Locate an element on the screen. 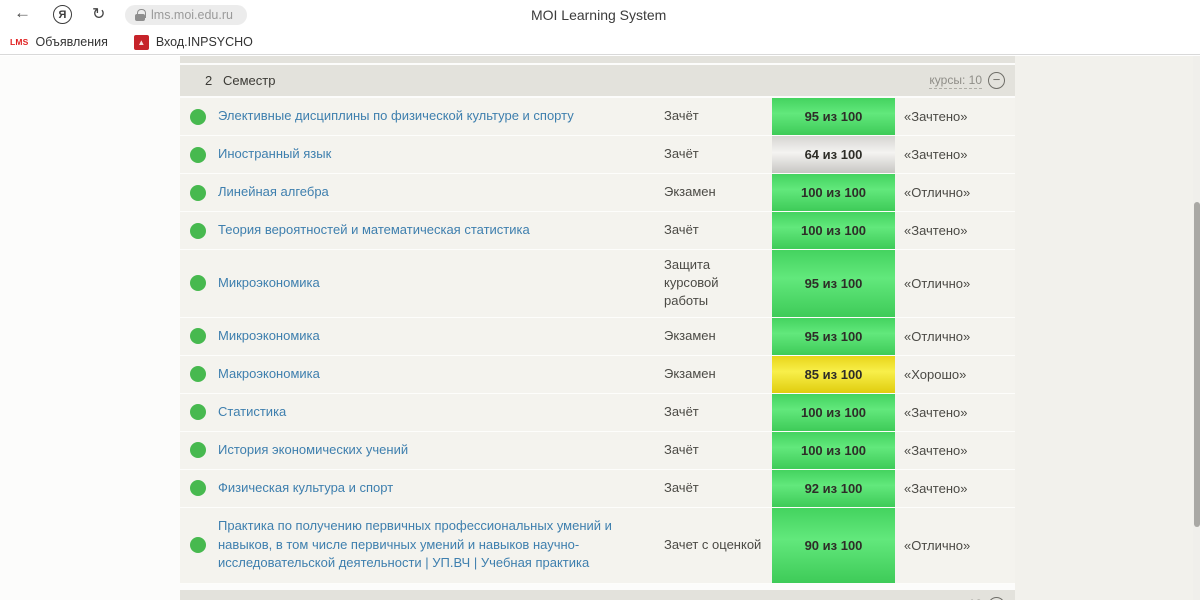  course-link: История экономических учений is located at coordinates (313, 449).